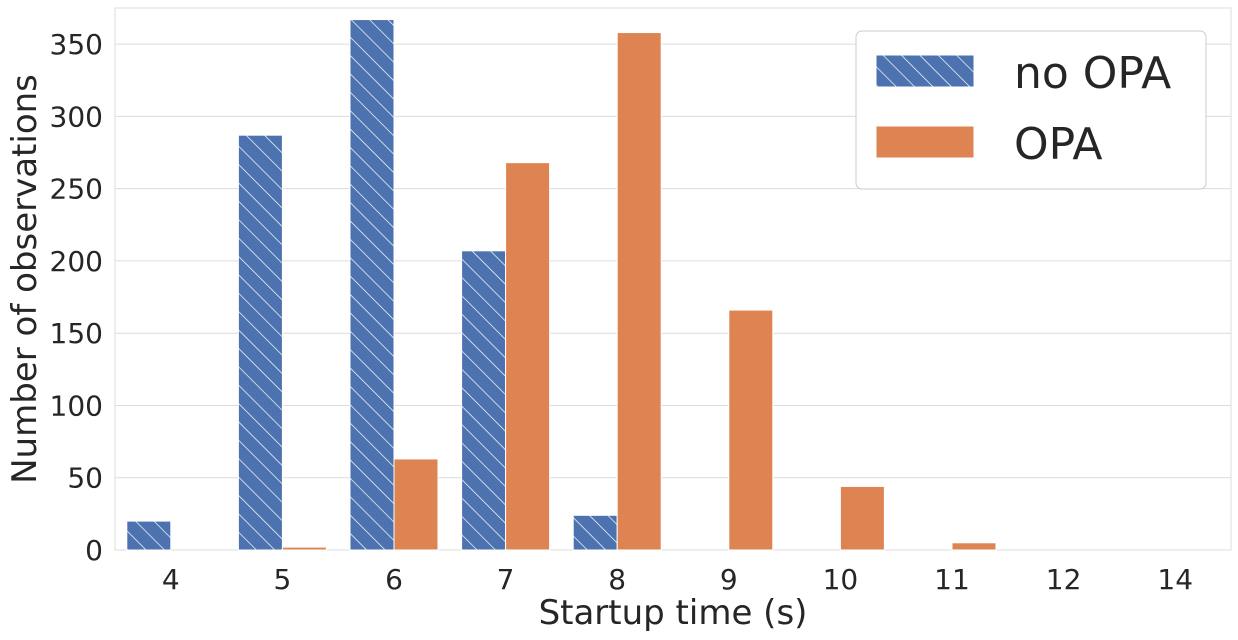 The height and width of the screenshot is (640, 1238). Describe the element at coordinates (171, 579) in the screenshot. I see `x-tick-label: 4` at that location.